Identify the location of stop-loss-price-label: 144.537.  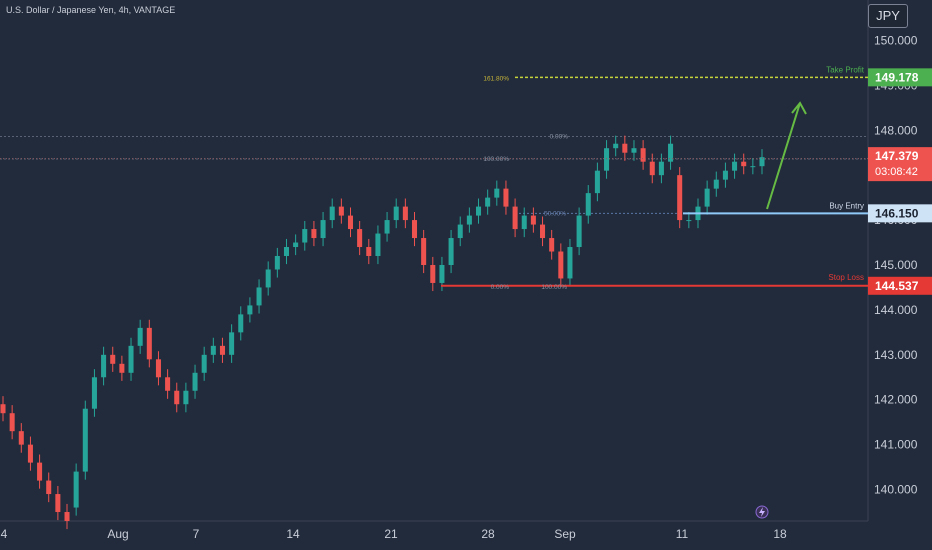
(897, 286).